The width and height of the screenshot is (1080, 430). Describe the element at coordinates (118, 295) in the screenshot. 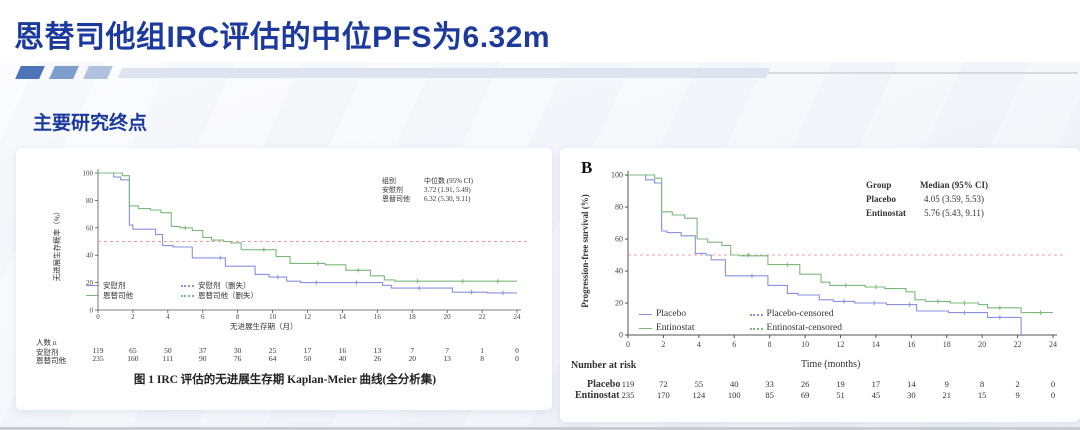

I see `legend-label: 恩替司他` at that location.